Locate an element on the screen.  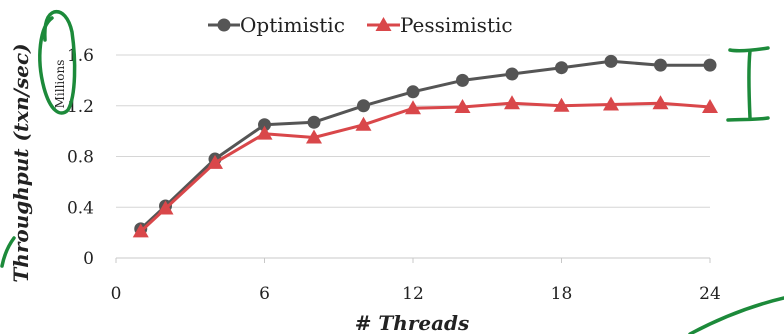
x-tick-label: 18 is located at coordinates (562, 294).